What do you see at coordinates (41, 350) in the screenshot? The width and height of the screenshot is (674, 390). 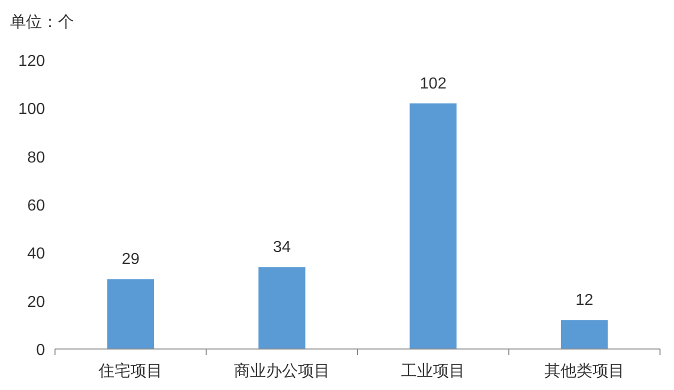 I see `y-tick-label: 0` at bounding box center [41, 350].